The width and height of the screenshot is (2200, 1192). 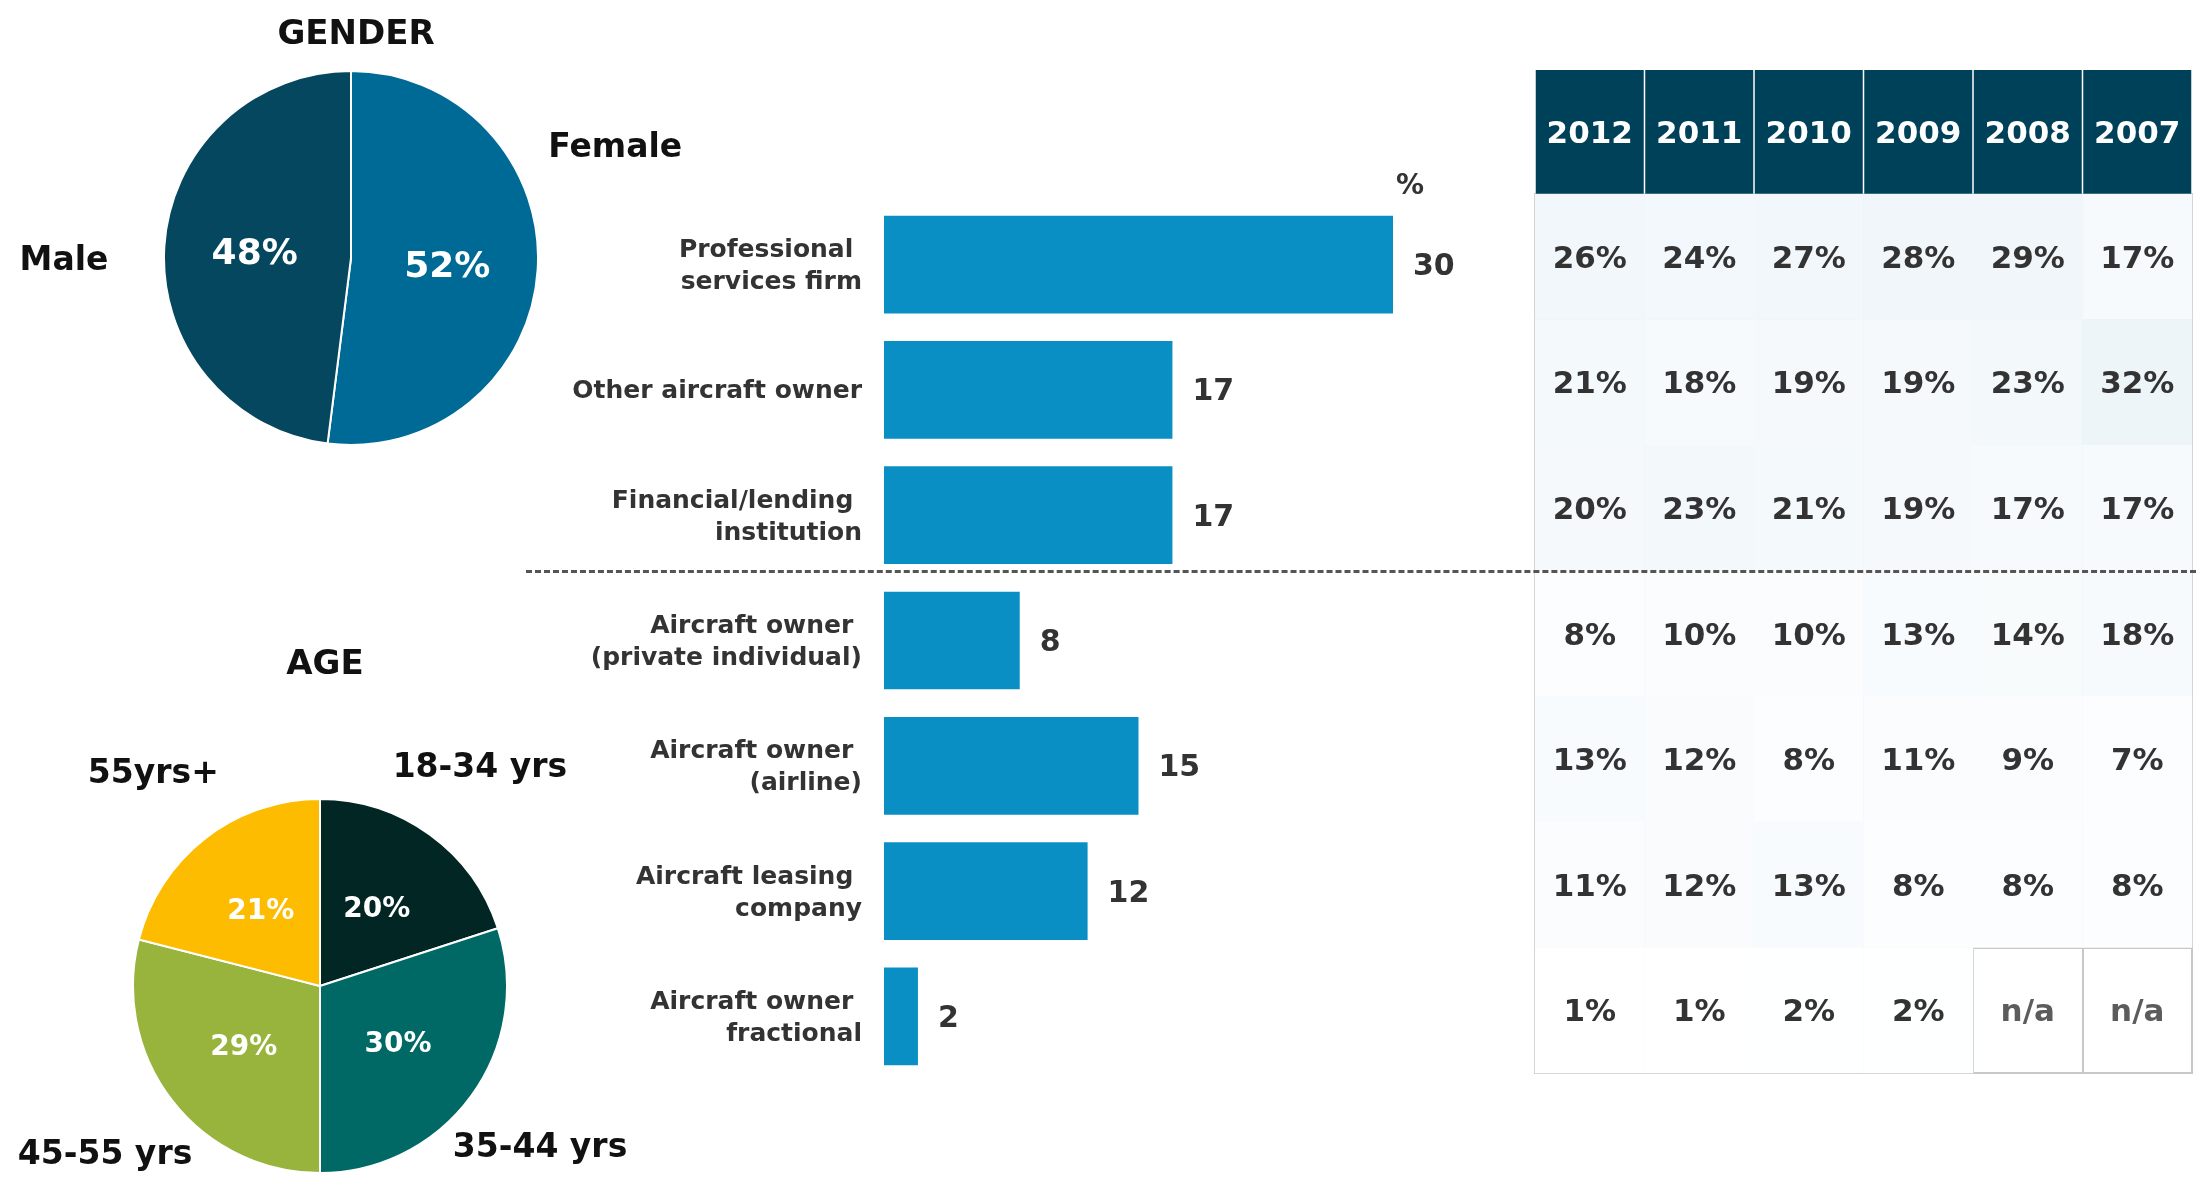 What do you see at coordinates (1918, 256) in the screenshot?
I see `data-label: 28%` at bounding box center [1918, 256].